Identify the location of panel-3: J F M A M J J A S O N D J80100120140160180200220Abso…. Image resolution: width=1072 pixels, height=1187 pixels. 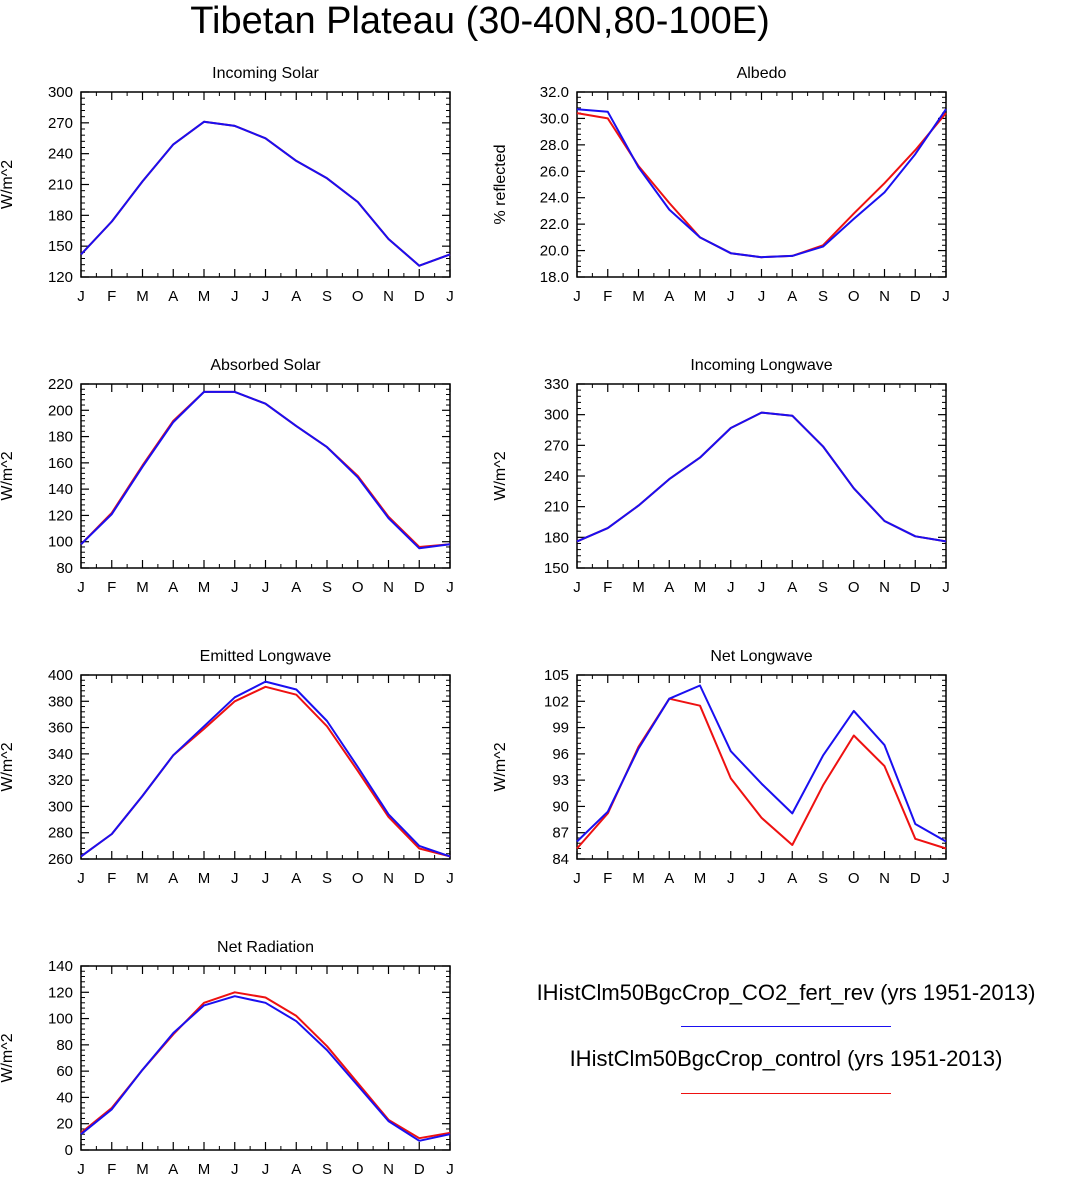
(227, 476).